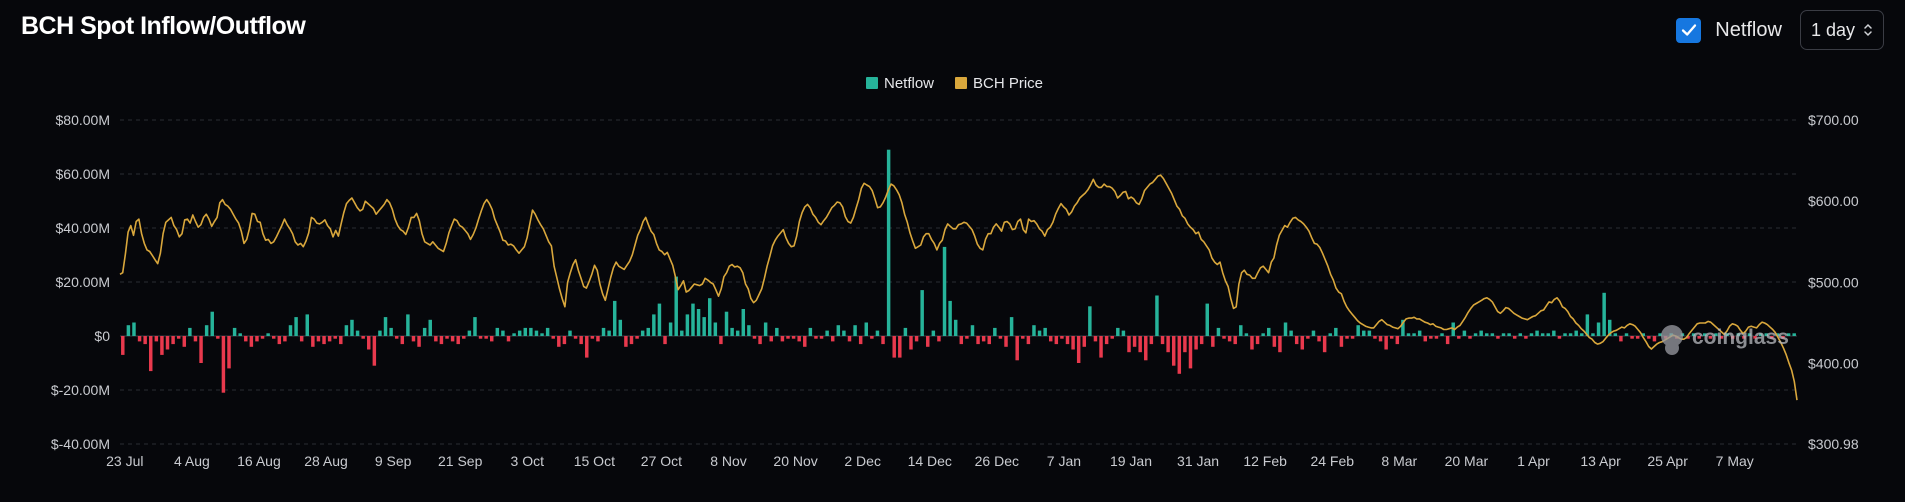 The image size is (1905, 502). What do you see at coordinates (80, 444) in the screenshot?
I see `left-axis-label: $-40.00M` at bounding box center [80, 444].